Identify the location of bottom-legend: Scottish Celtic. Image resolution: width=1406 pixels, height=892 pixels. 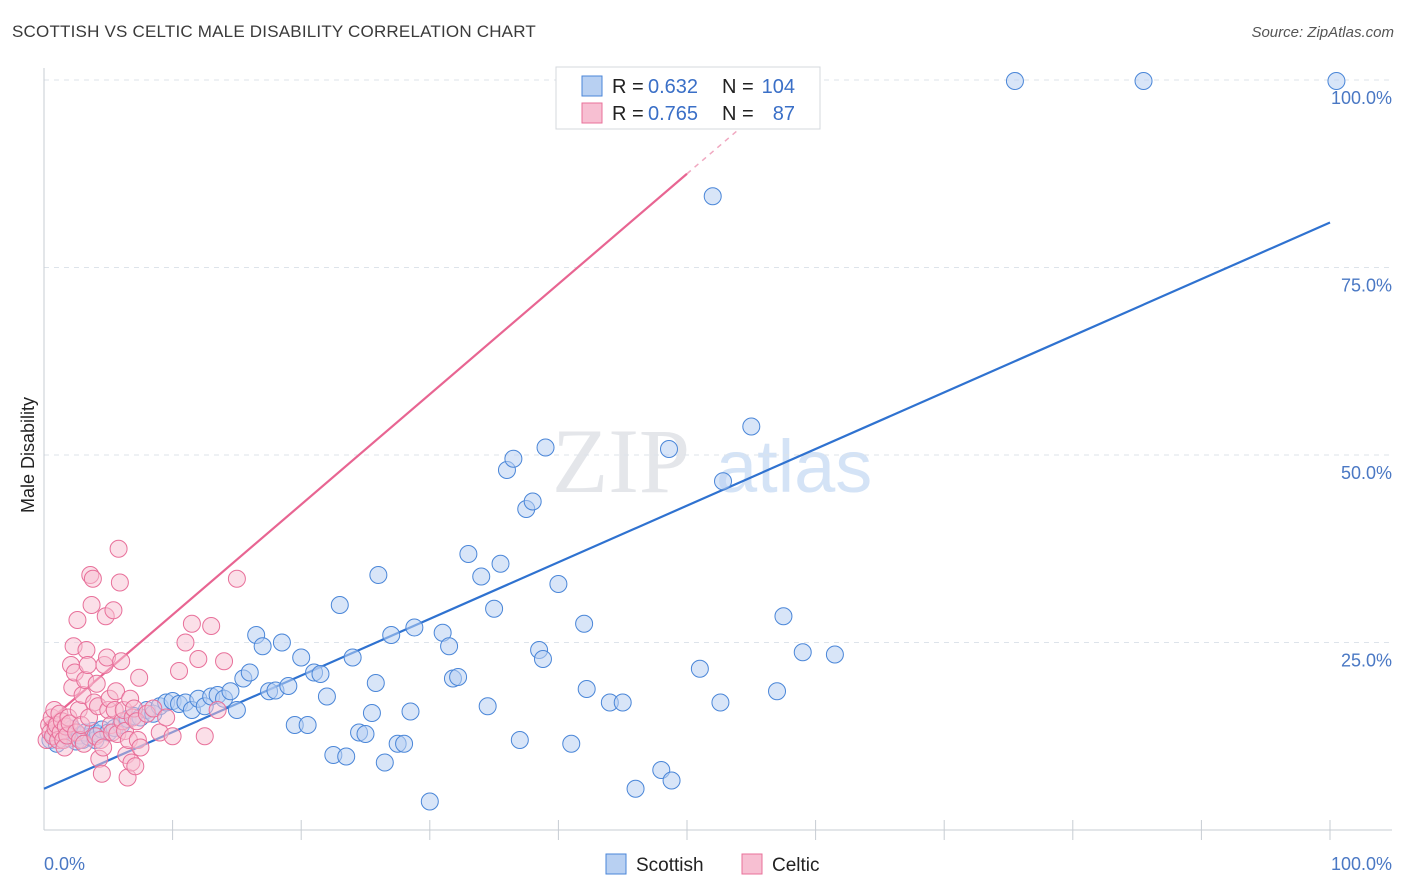
(712, 864).